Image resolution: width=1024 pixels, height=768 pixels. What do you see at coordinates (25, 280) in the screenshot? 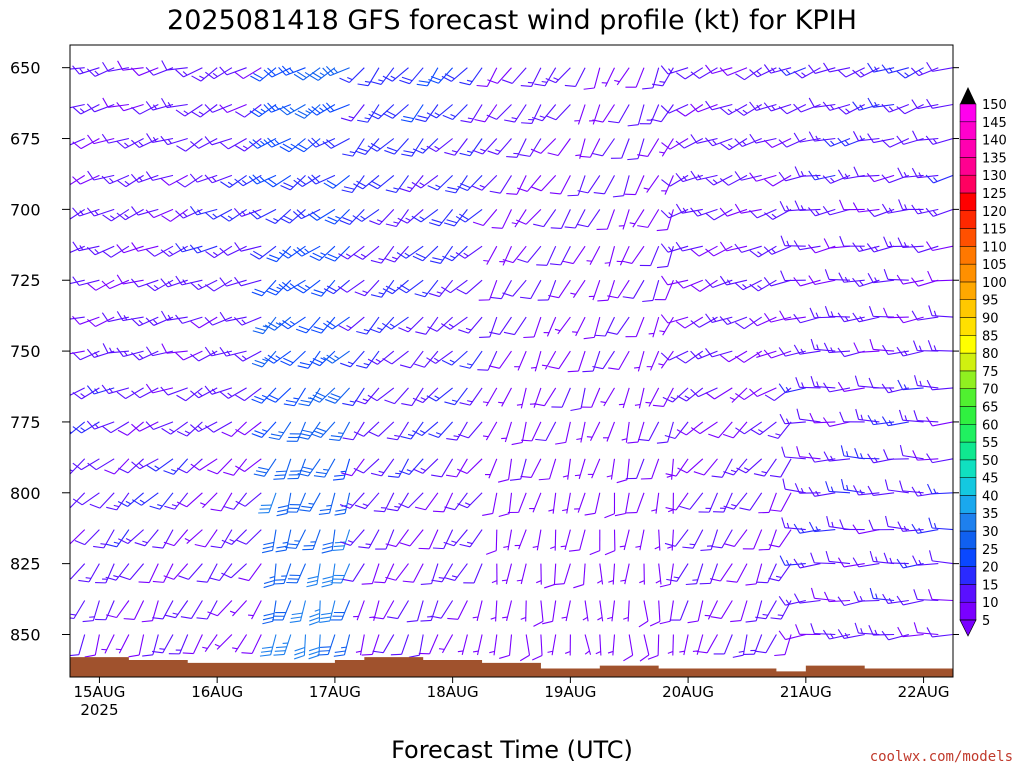
I see `y-tick-label: 725` at bounding box center [25, 280].